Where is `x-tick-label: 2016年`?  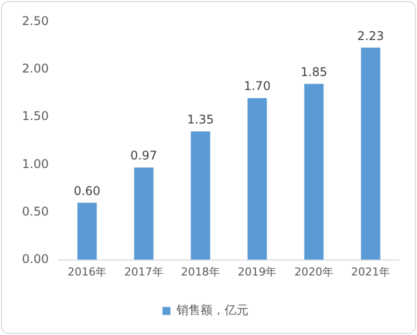 x-tick-label: 2016年 is located at coordinates (87, 271).